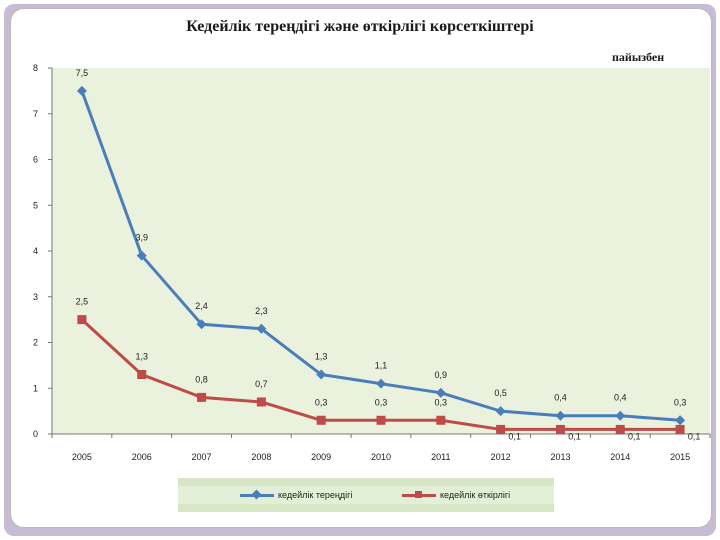 This screenshot has height=540, width=720. What do you see at coordinates (315, 495) in the screenshot?
I see `legend-label-depth: кедейлік тереңдігі` at bounding box center [315, 495].